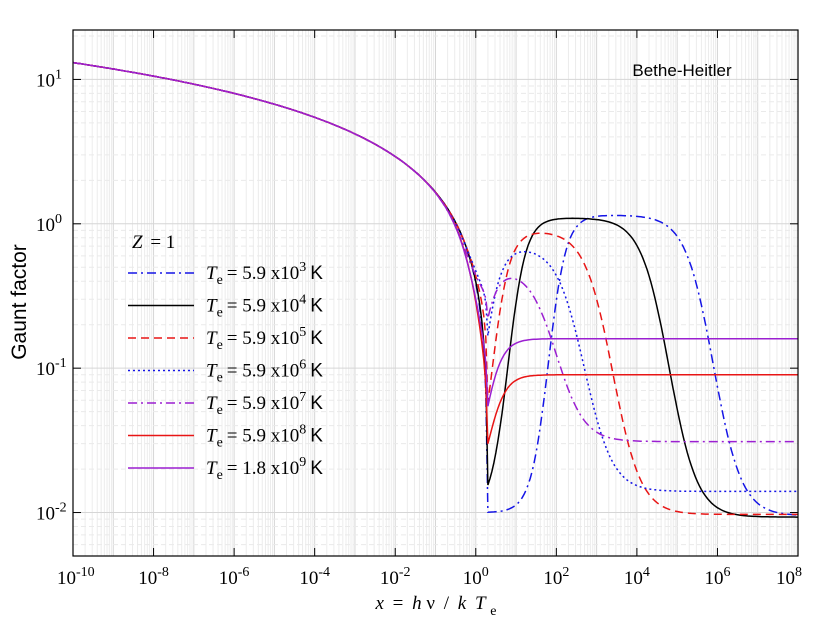  What do you see at coordinates (58, 74) in the screenshot?
I see `y-tick-label-exponent: 1` at bounding box center [58, 74].